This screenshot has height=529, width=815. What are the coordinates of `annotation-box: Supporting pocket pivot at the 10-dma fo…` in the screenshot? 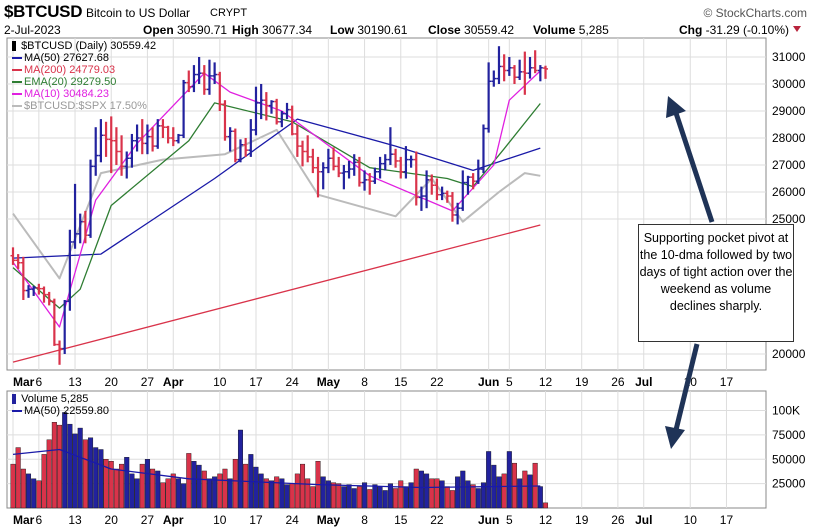 It's located at (716, 283).